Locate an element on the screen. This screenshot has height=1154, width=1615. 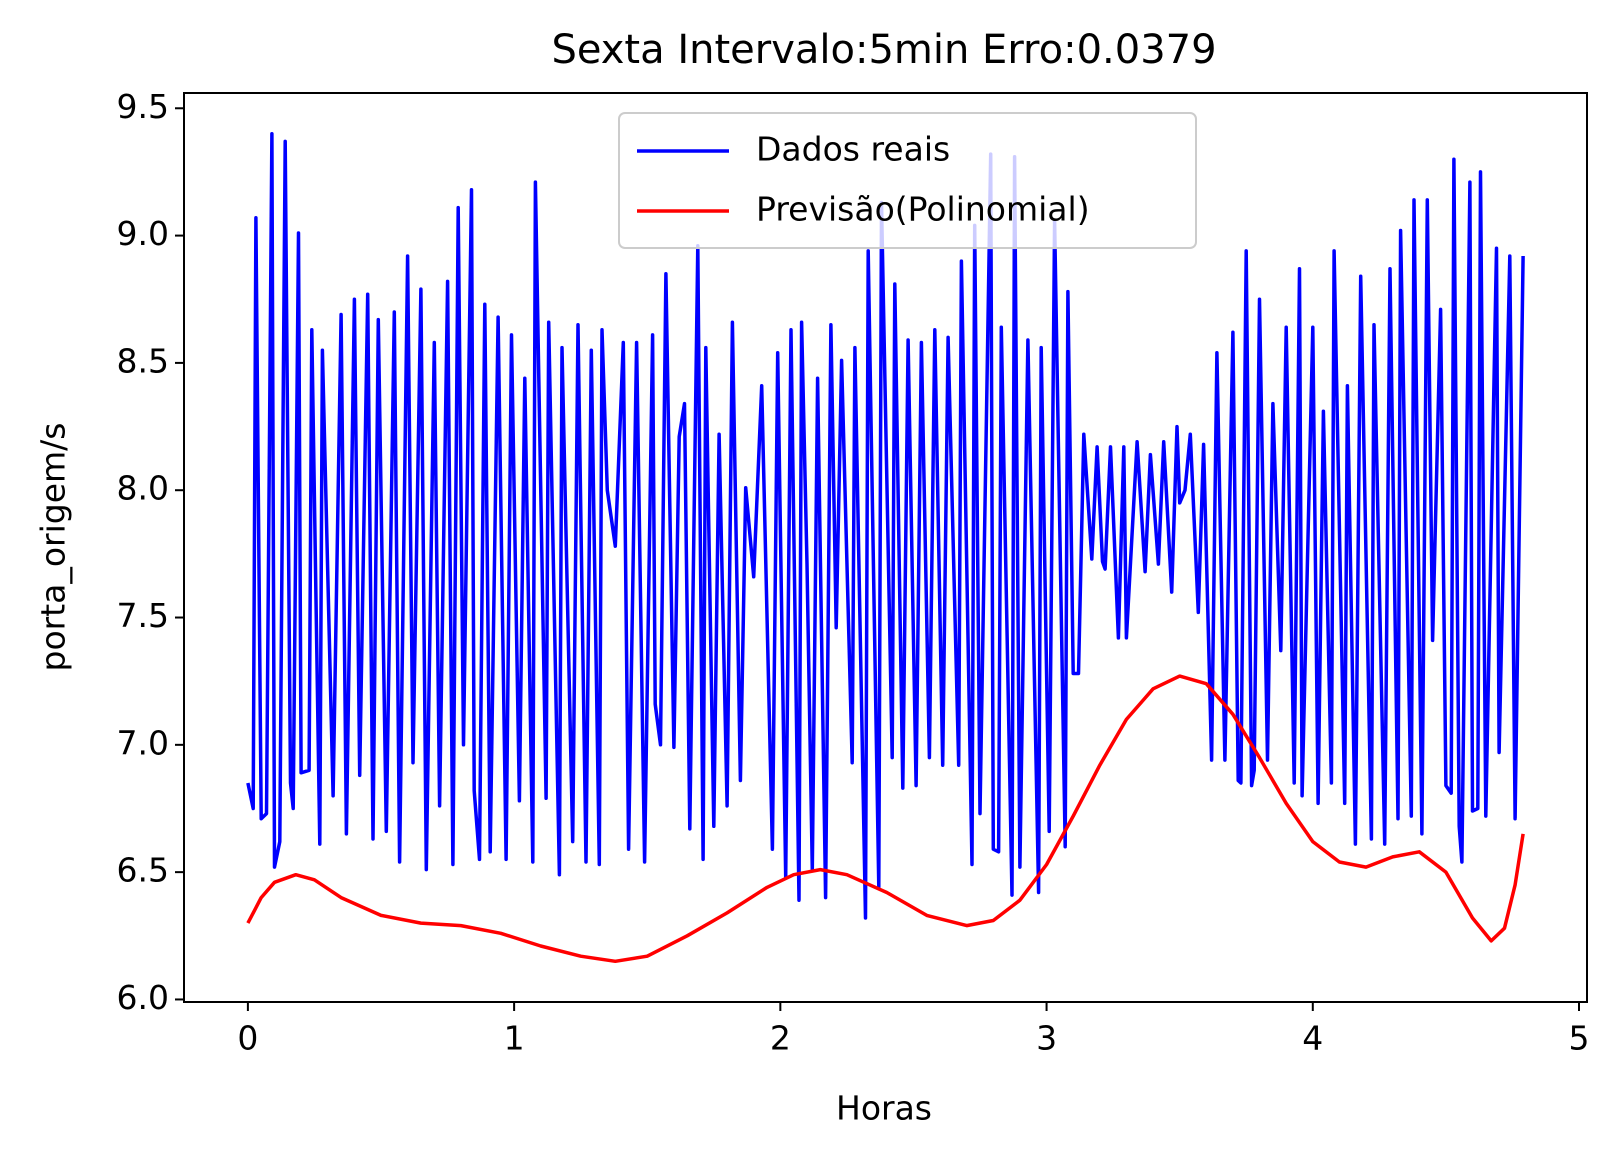
y-tick-label: 9.0 is located at coordinates (143, 233).